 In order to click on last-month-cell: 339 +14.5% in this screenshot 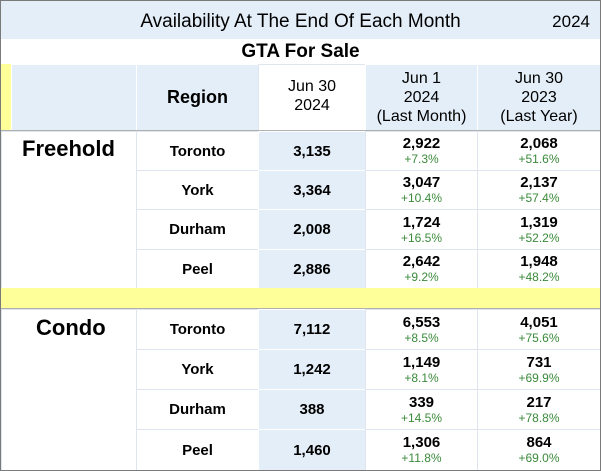, I will do `click(421, 409)`.